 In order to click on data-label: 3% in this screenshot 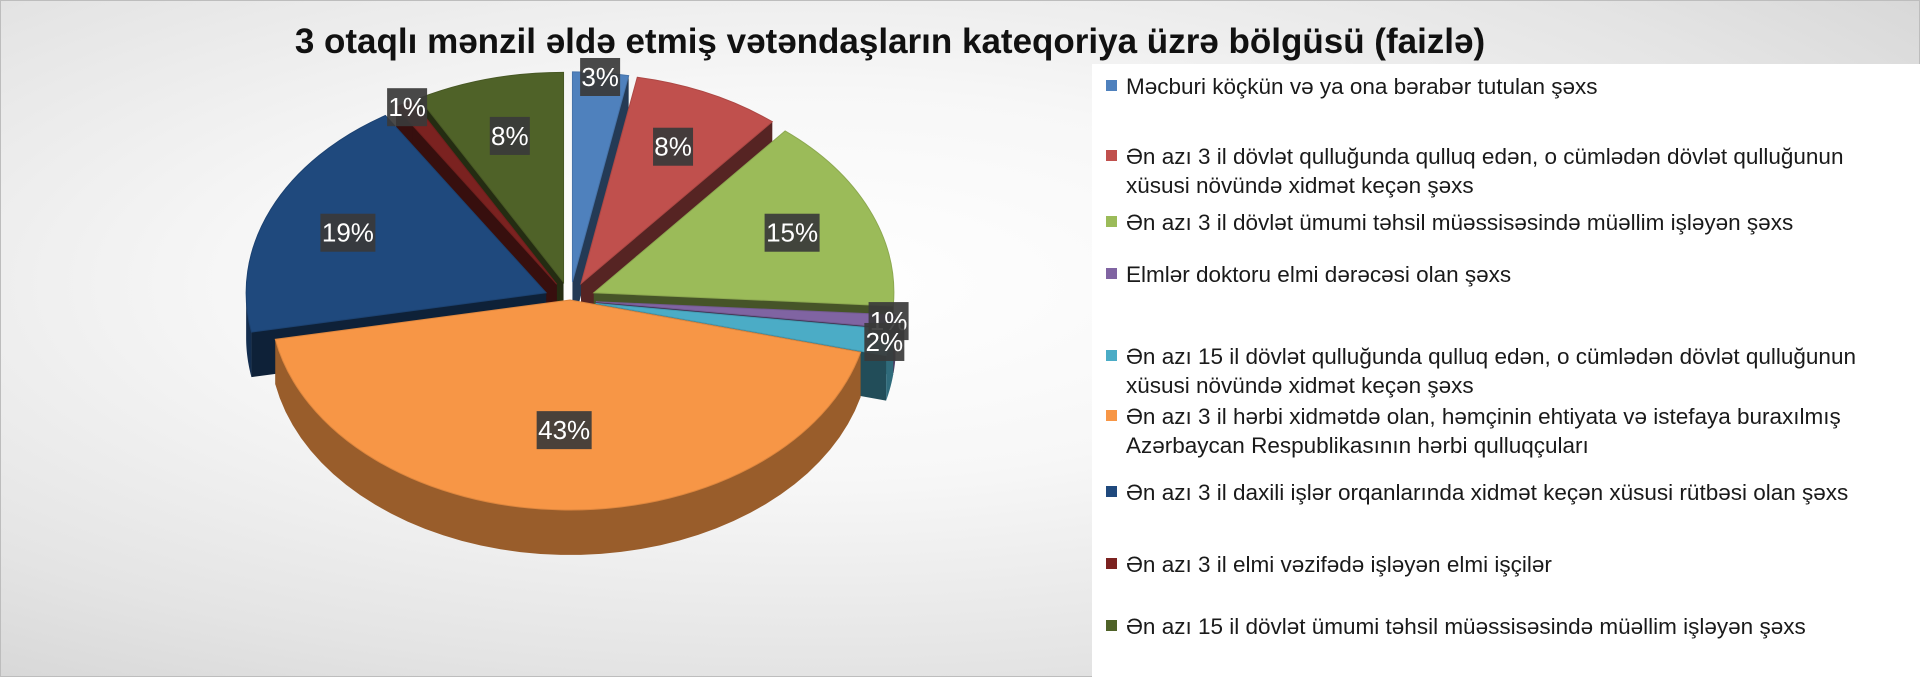, I will do `click(600, 77)`.